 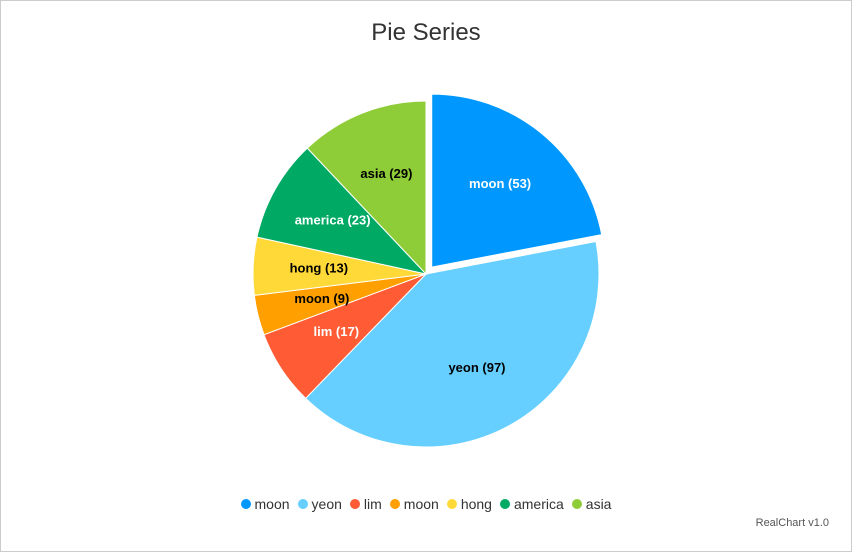 I want to click on legend-item-1: yeon, so click(x=319, y=504).